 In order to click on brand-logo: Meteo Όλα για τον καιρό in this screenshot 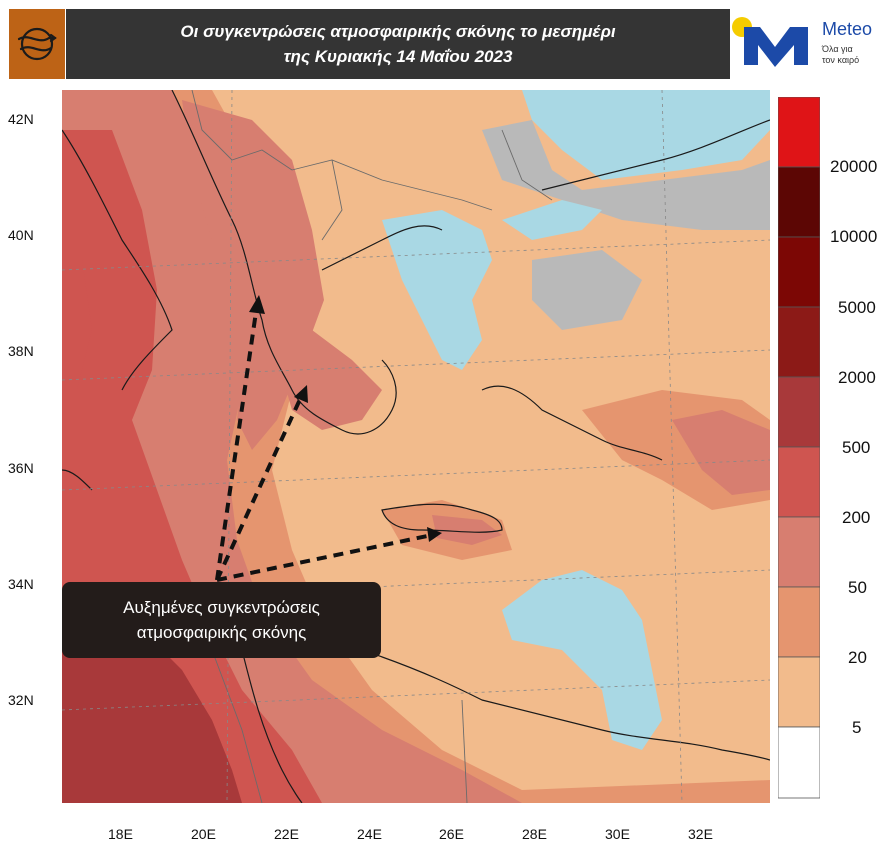, I will do `click(805, 44)`.